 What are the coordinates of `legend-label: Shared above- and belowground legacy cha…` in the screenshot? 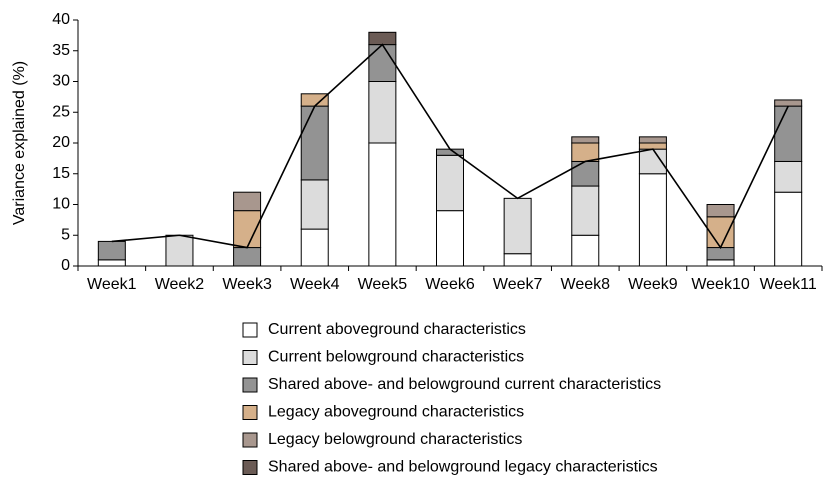 It's located at (463, 467).